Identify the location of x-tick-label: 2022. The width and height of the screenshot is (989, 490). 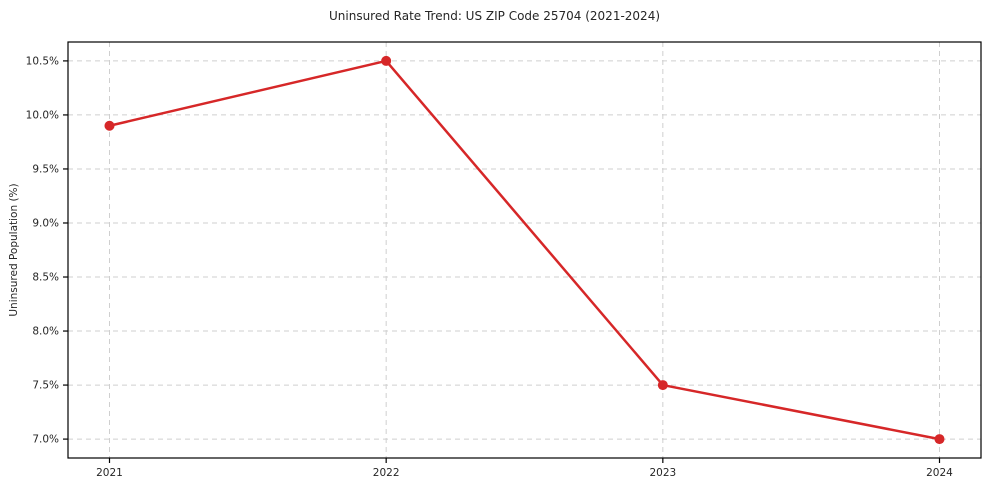
(386, 473).